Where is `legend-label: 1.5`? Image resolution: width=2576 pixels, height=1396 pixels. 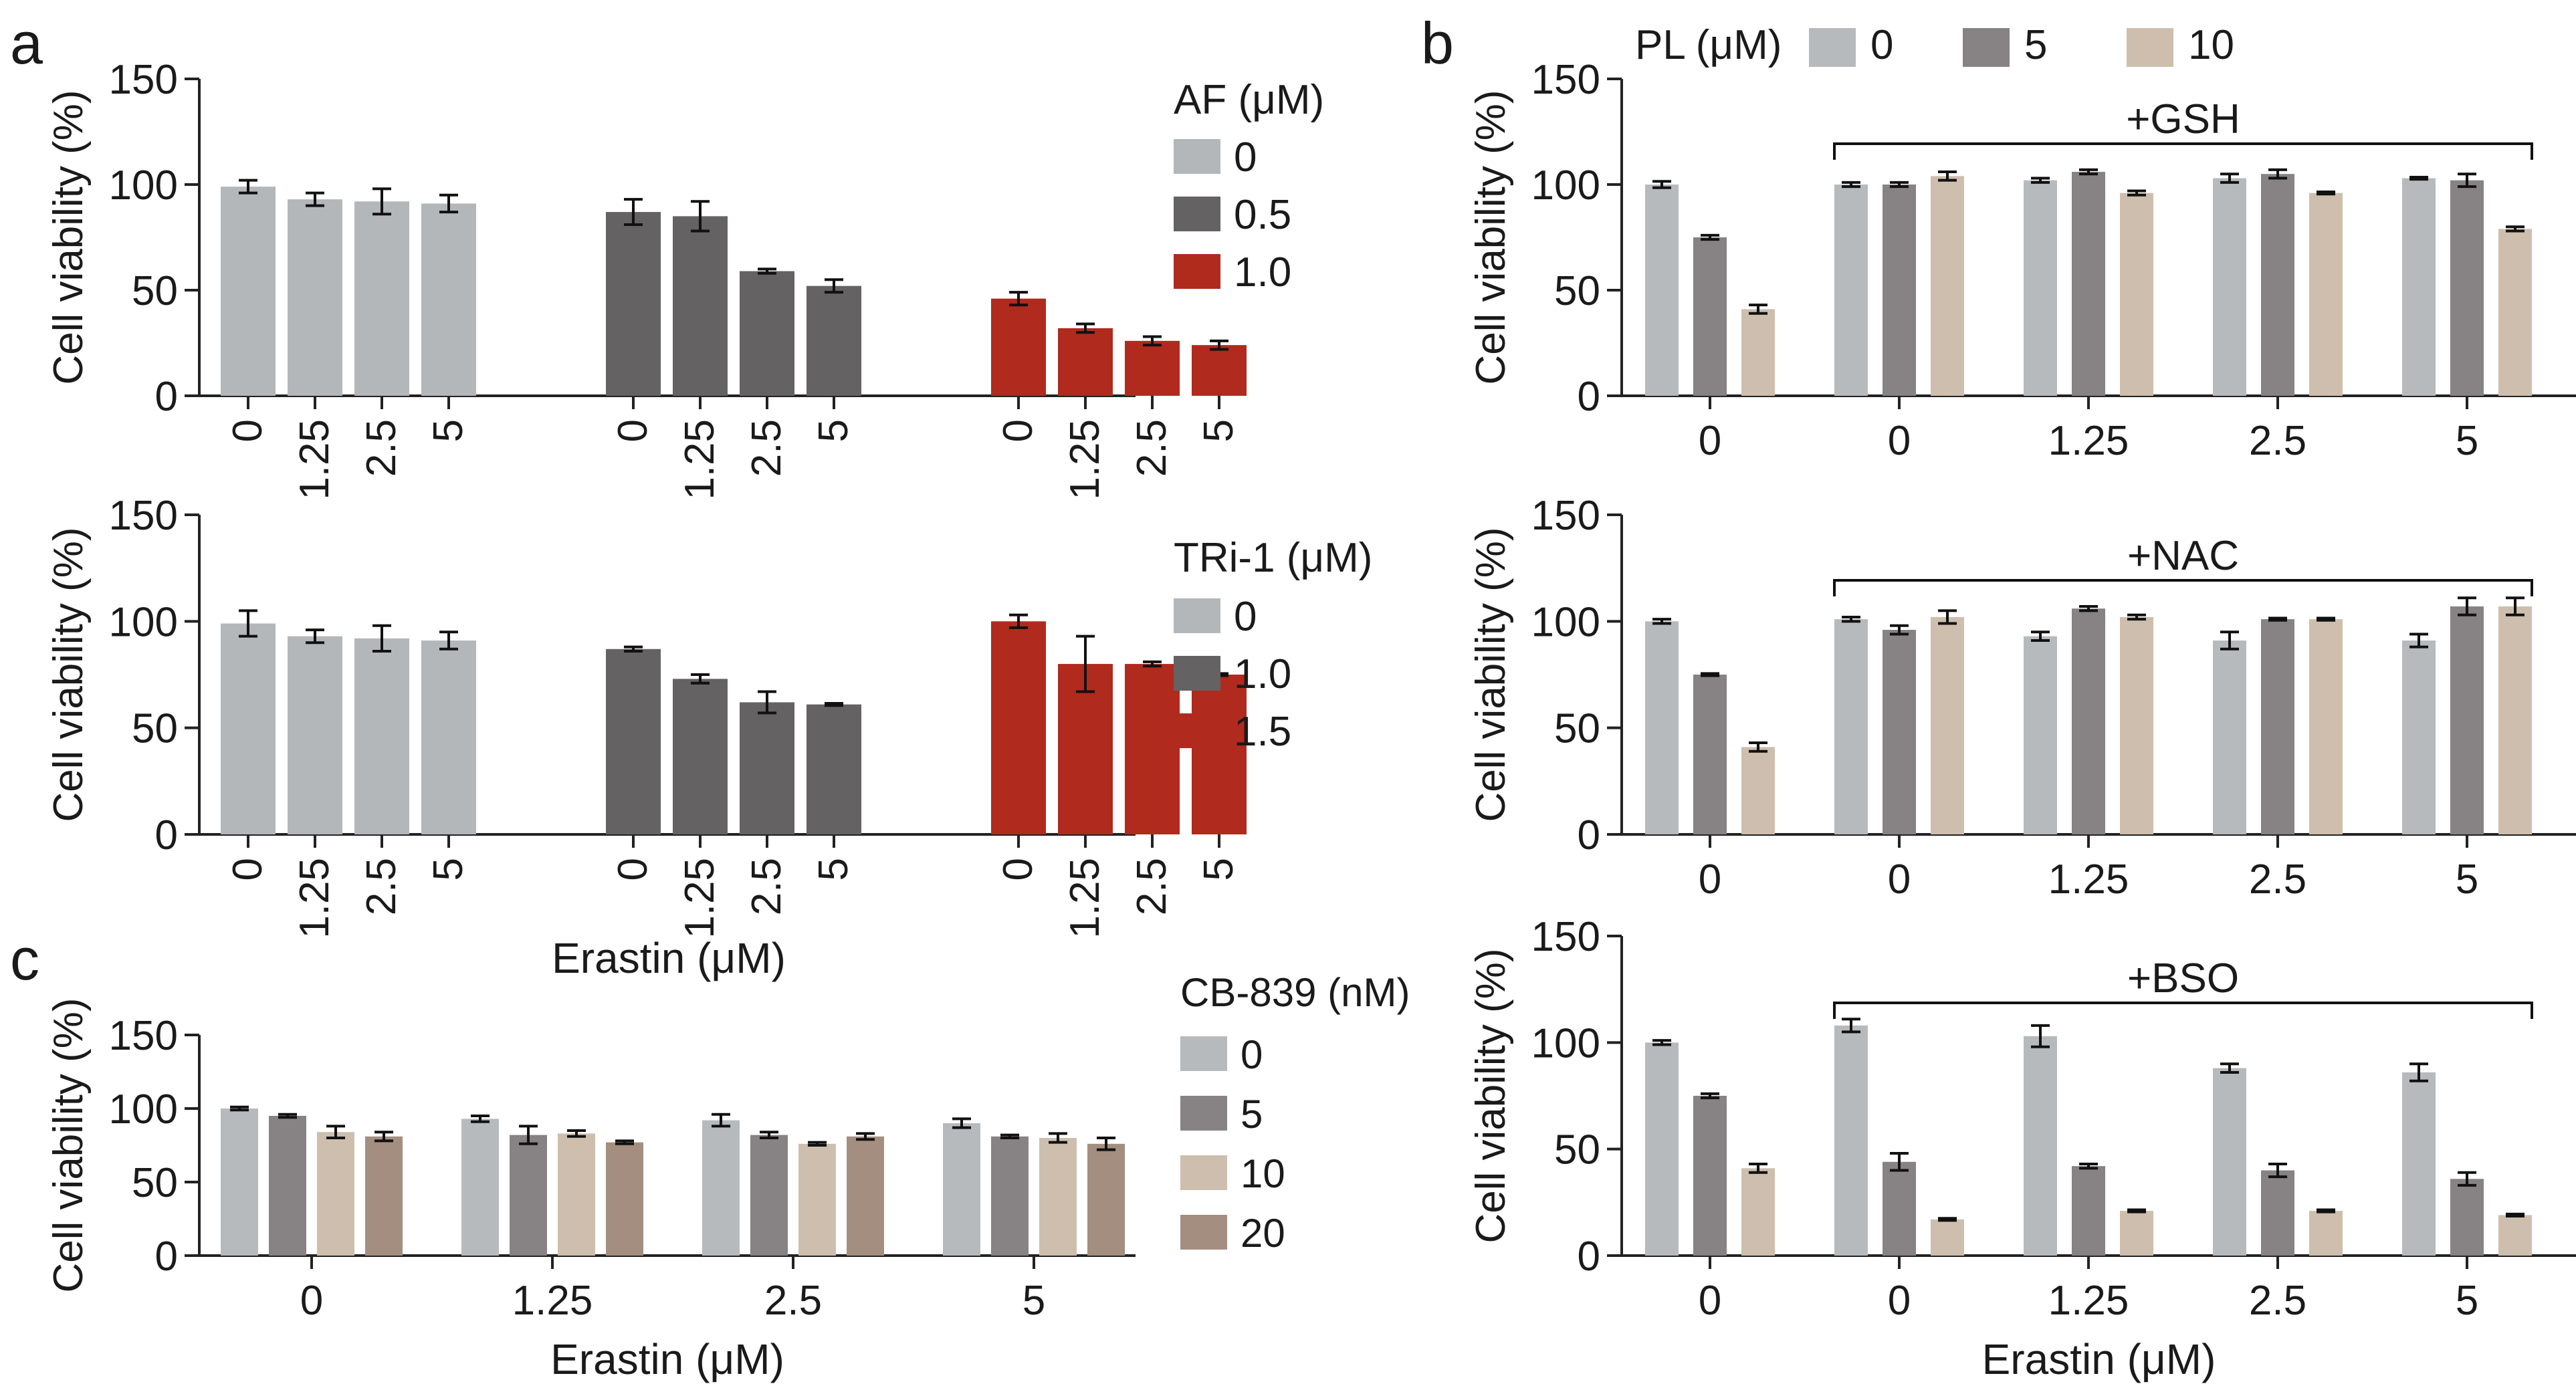 legend-label: 1.5 is located at coordinates (1262, 732).